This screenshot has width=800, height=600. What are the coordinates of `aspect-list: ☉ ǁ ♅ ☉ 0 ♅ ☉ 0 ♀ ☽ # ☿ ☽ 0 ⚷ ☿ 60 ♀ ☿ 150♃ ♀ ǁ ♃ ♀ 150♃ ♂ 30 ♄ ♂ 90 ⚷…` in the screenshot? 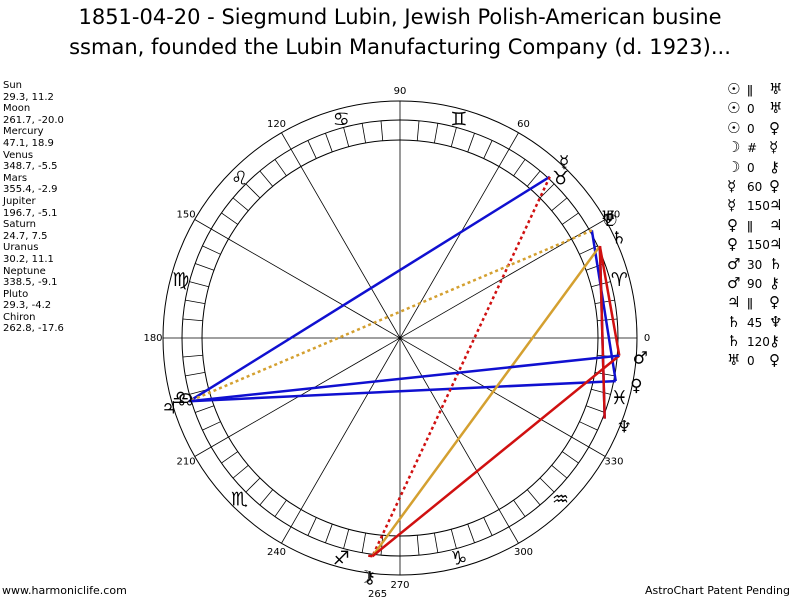 It's located at (758, 225).